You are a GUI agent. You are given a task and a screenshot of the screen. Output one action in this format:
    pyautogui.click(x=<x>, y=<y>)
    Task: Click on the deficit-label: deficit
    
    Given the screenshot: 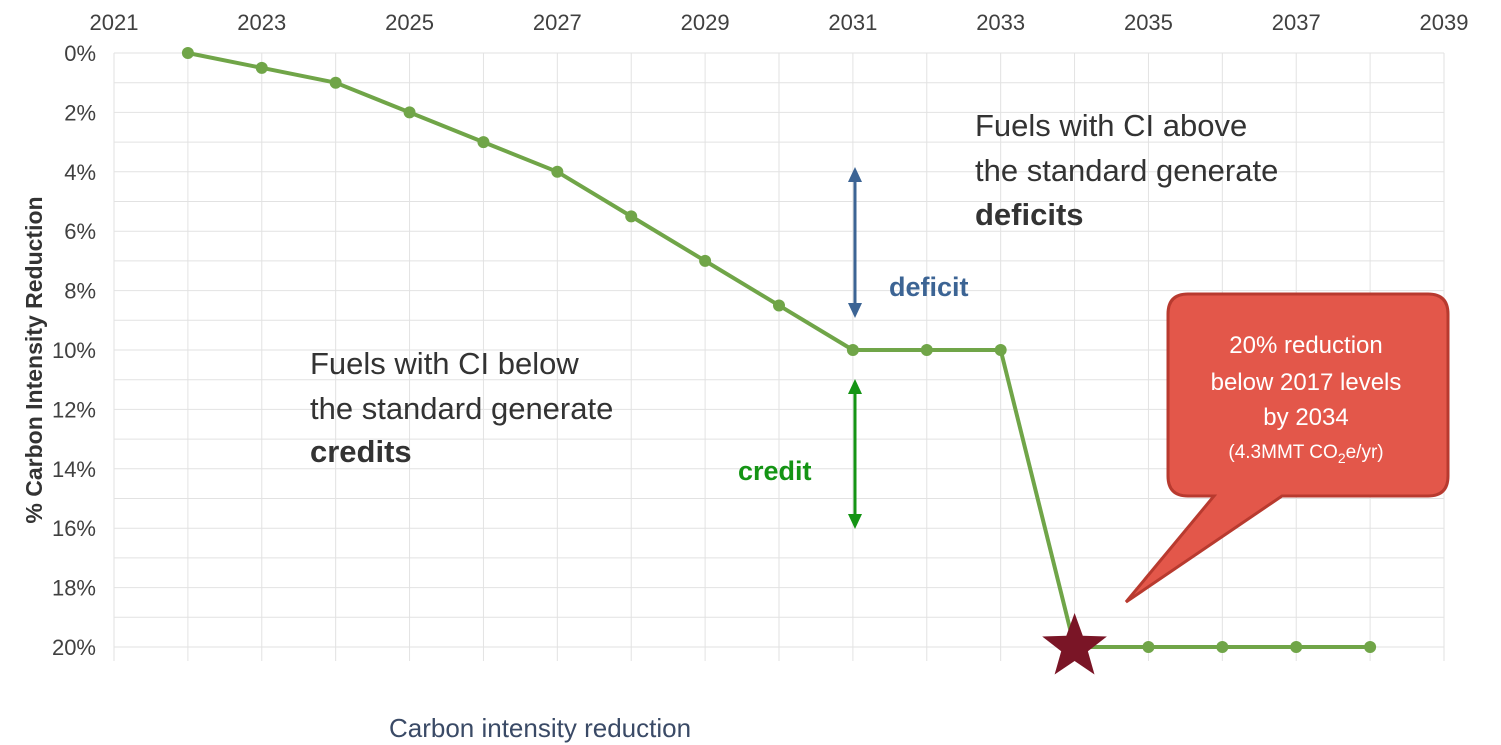 What is the action you would take?
    pyautogui.click(x=929, y=287)
    